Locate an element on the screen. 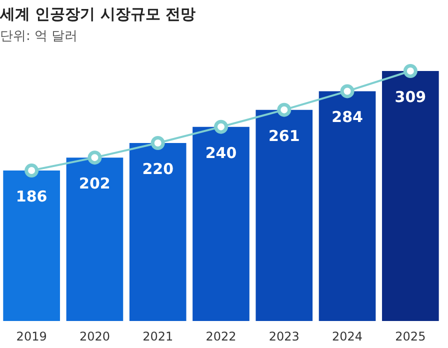 Image resolution: width=448 pixels, height=348 pixels. data-label: 261 is located at coordinates (284, 135).